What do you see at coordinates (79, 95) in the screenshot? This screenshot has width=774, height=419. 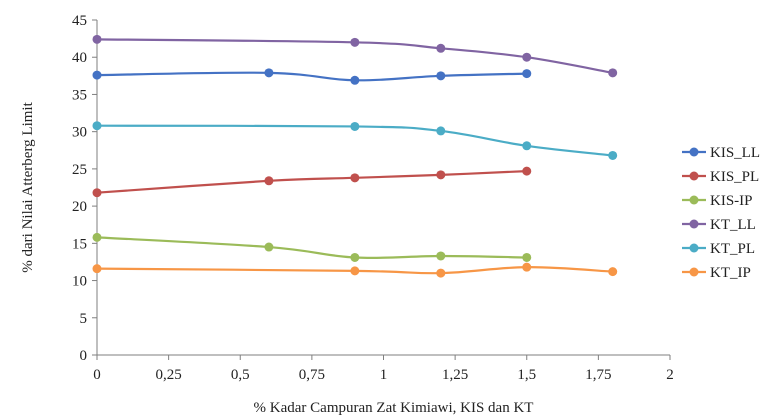 I see `y-tick-label: 35` at bounding box center [79, 95].